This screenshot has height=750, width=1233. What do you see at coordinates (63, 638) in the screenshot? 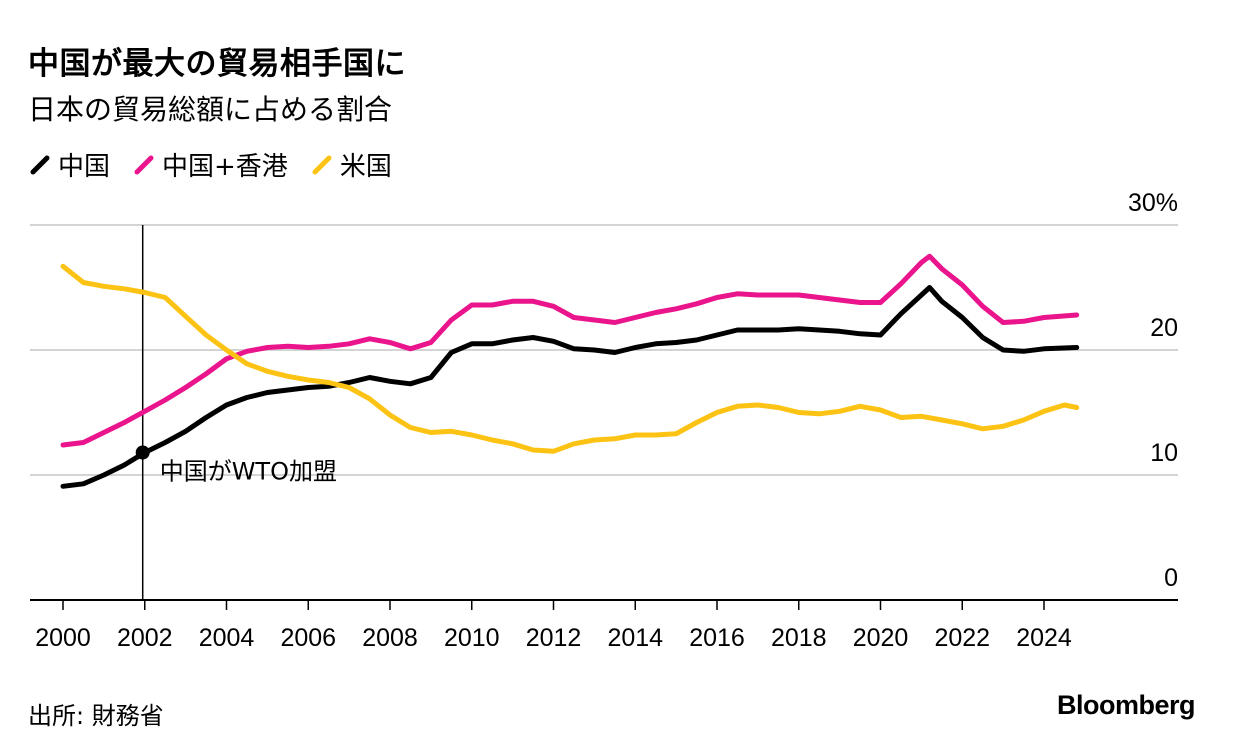
I see `x-tick-label: 2000` at bounding box center [63, 638].